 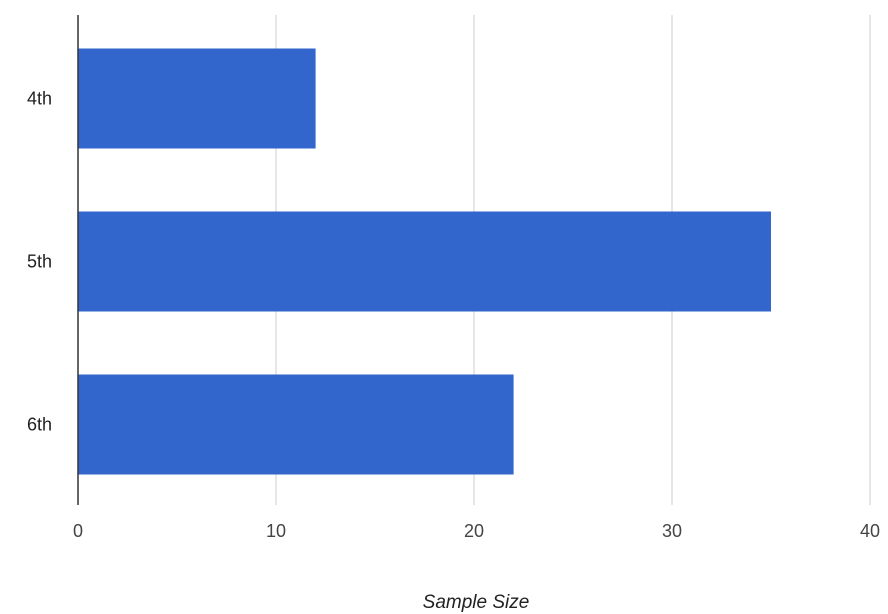 What do you see at coordinates (78, 531) in the screenshot?
I see `x-tick-label-0: 0` at bounding box center [78, 531].